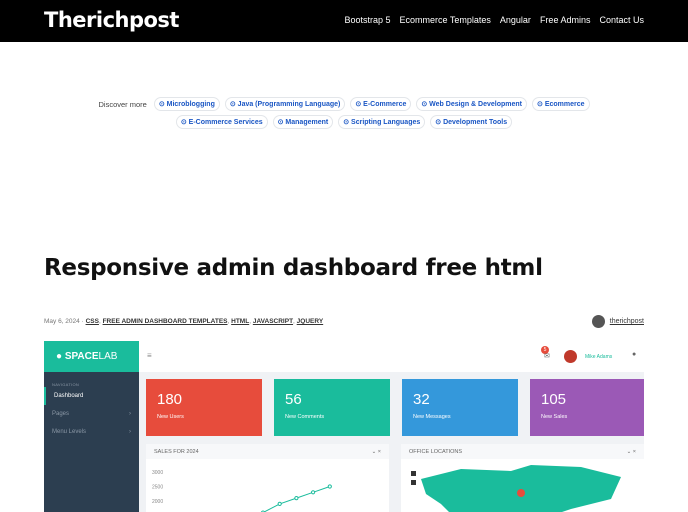  Describe the element at coordinates (565, 20) in the screenshot. I see `nav-free-admins: Free Admins` at that location.